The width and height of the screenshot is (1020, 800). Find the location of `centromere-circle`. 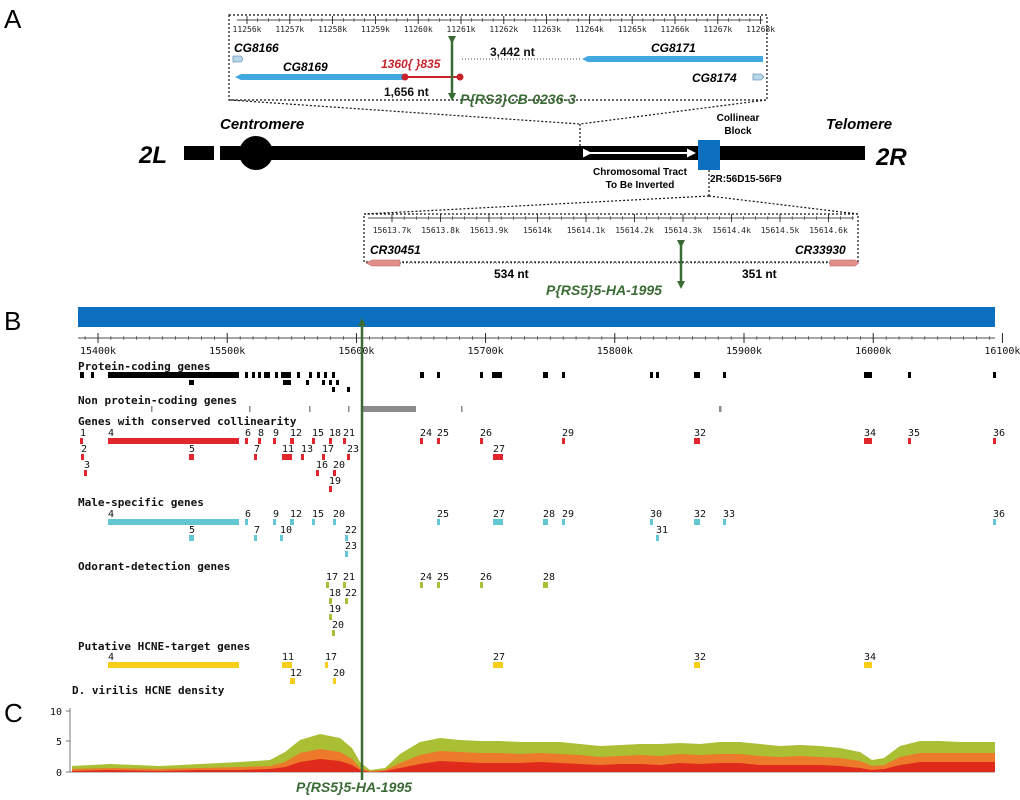

centromere-circle is located at coordinates (256, 153).